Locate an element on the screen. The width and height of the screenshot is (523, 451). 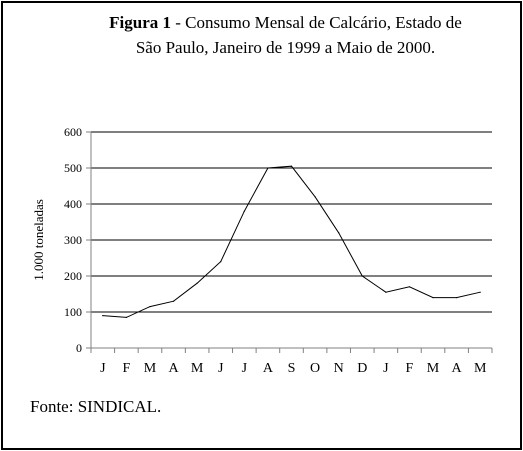
title-text-line-1: Consumo Mensal de Calcário, Estado de is located at coordinates (323, 22).